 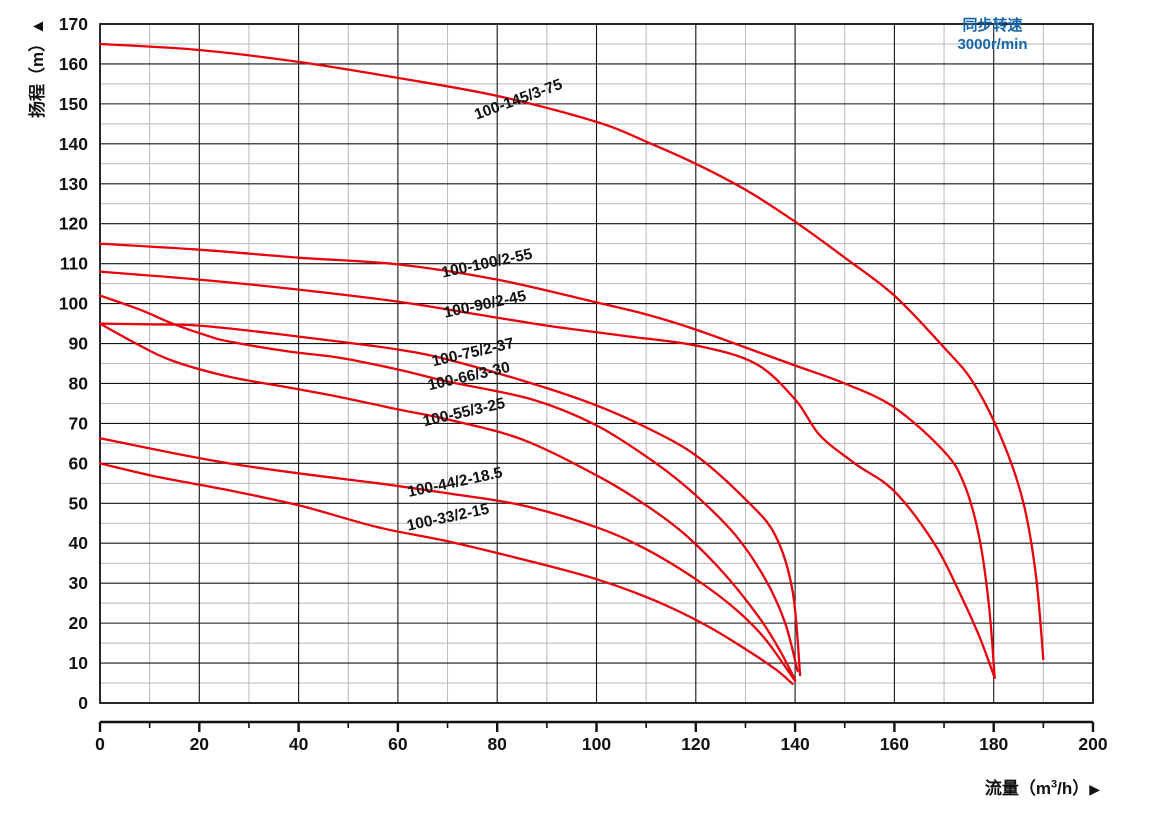 I want to click on y-tick-label: 170, so click(x=73, y=24).